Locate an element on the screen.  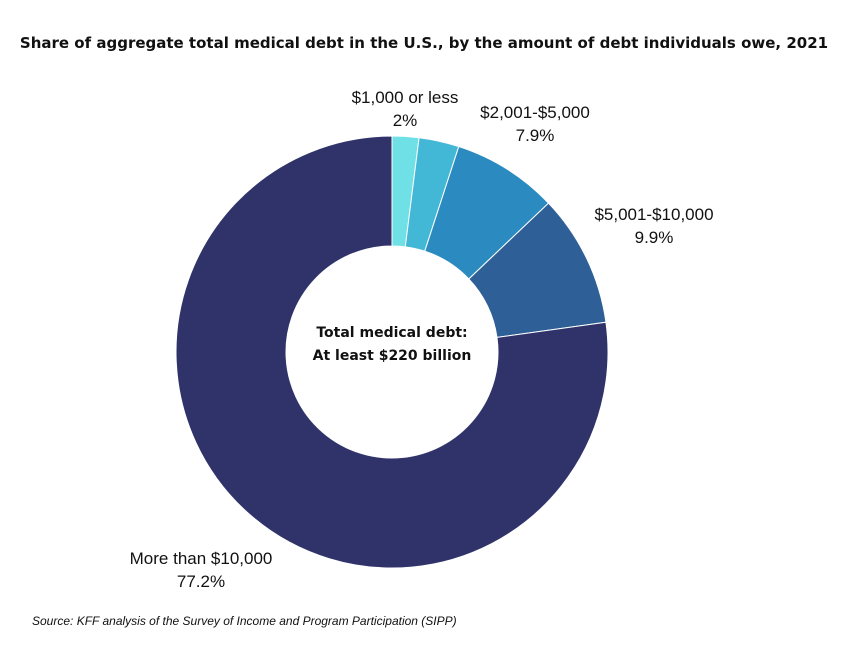
slice-name: $2,001-$5,000 is located at coordinates (535, 112).